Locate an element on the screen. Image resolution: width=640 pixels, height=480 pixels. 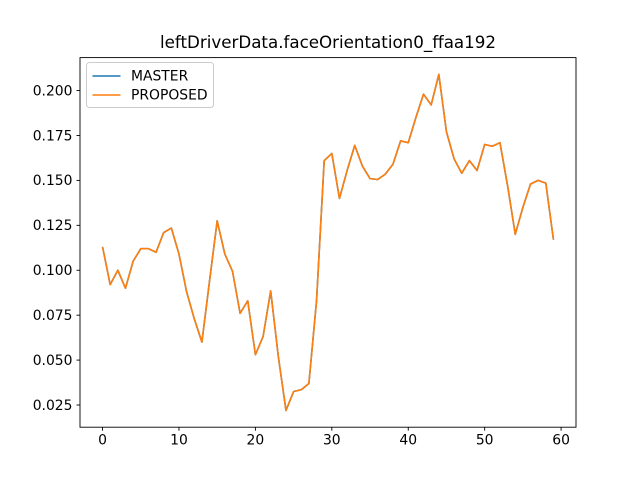
y-tick-label: 0.050 is located at coordinates (53, 361).